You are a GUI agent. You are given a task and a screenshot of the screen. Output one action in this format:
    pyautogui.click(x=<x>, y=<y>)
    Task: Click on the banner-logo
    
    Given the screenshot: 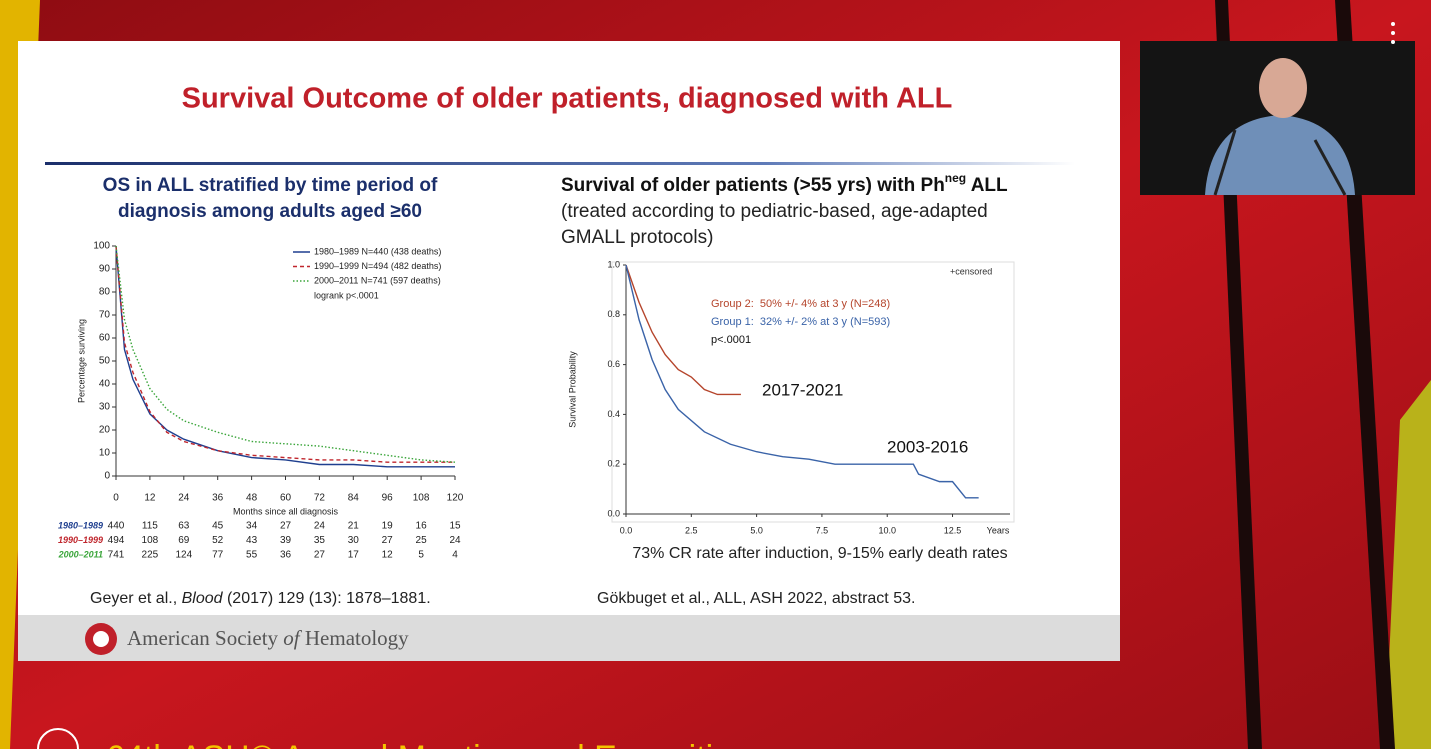 What is the action you would take?
    pyautogui.click(x=58, y=738)
    